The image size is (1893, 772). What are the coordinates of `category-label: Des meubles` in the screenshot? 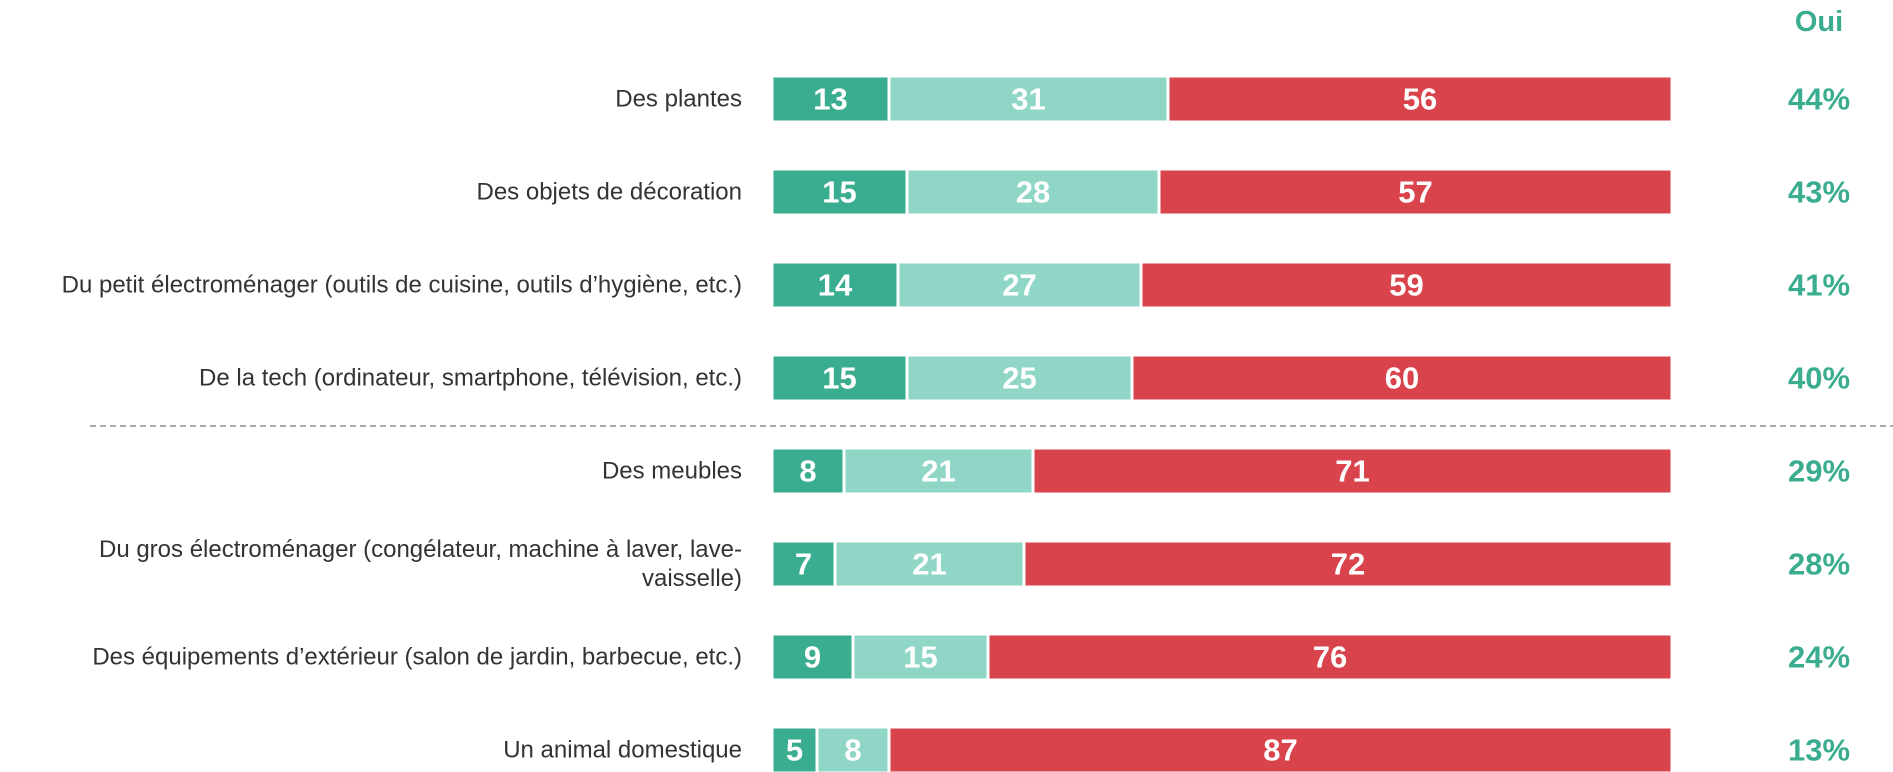 It's located at (671, 471).